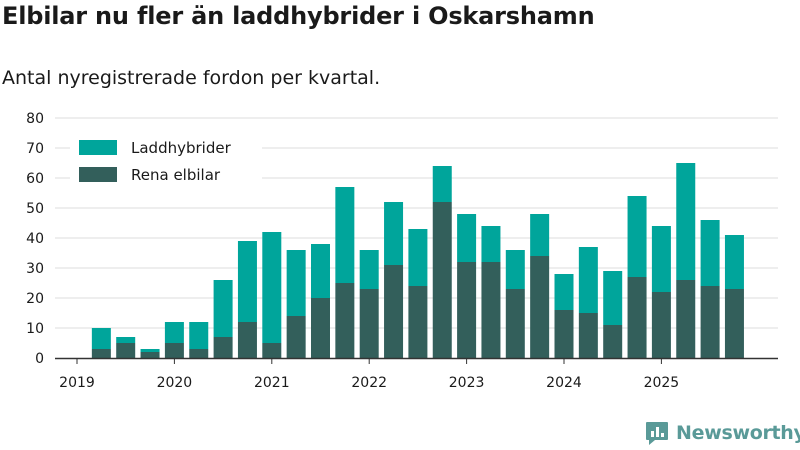 Image resolution: width=800 pixels, height=450 pixels. Describe the element at coordinates (564, 383) in the screenshot. I see `x-tick-label-2024: 2024` at that location.